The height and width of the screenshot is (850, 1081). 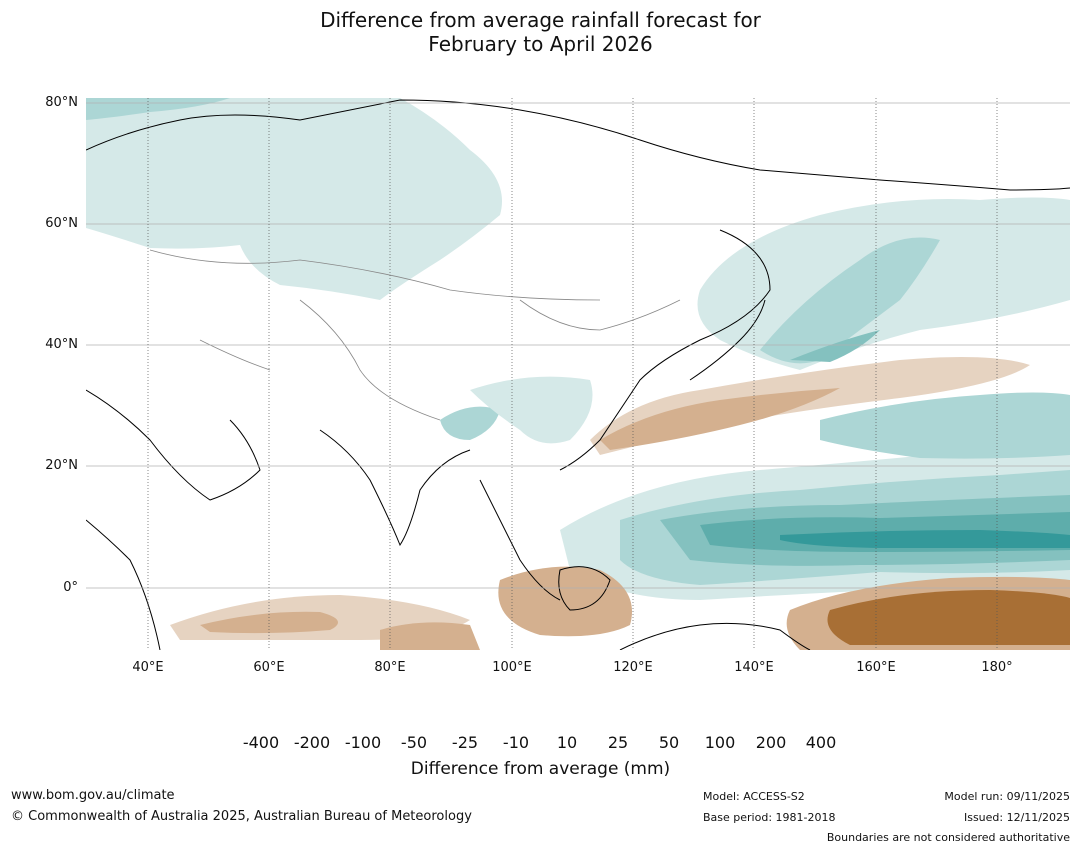 What do you see at coordinates (269, 667) in the screenshot?
I see `lon-label-60e: 60°E` at bounding box center [269, 667].